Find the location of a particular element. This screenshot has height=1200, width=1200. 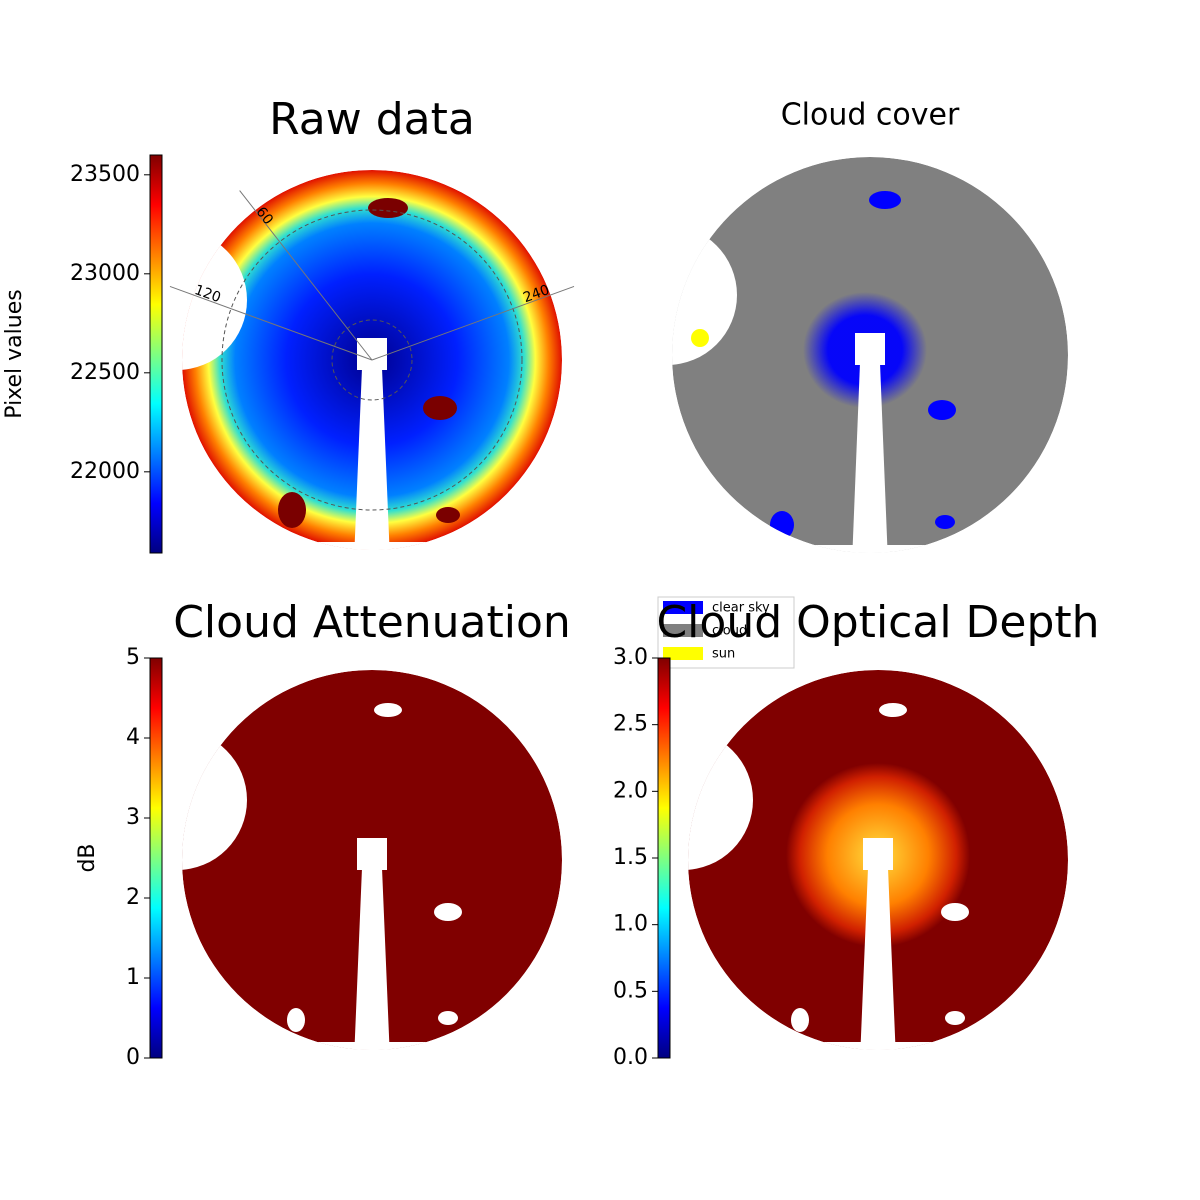

colorbar-tick-label: 0 is located at coordinates (133, 1057).